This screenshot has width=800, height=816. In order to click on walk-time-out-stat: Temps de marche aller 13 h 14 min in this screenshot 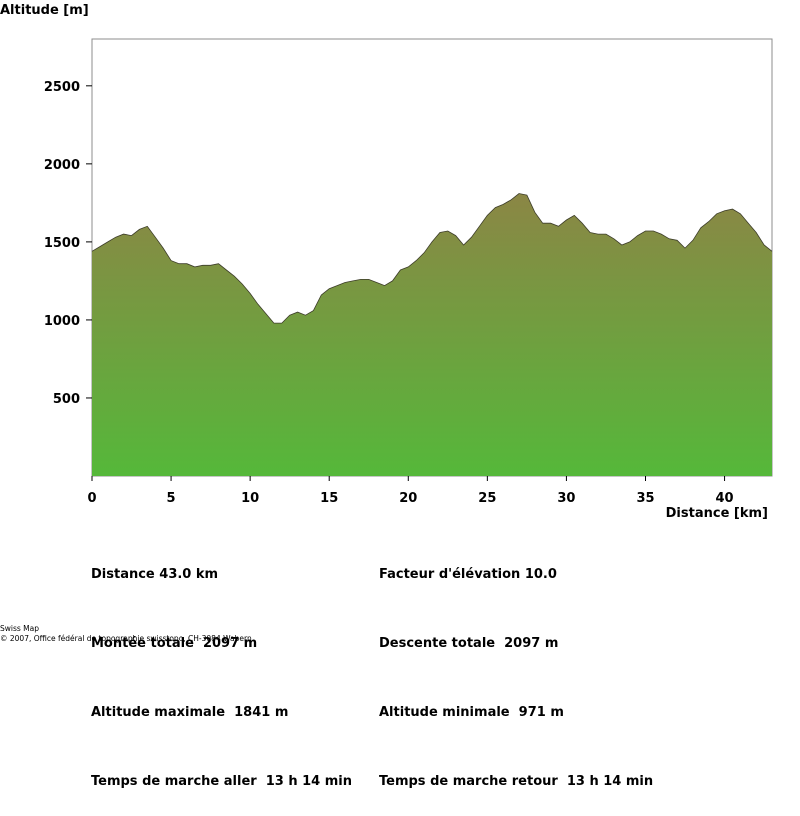, I will do `click(221, 781)`.